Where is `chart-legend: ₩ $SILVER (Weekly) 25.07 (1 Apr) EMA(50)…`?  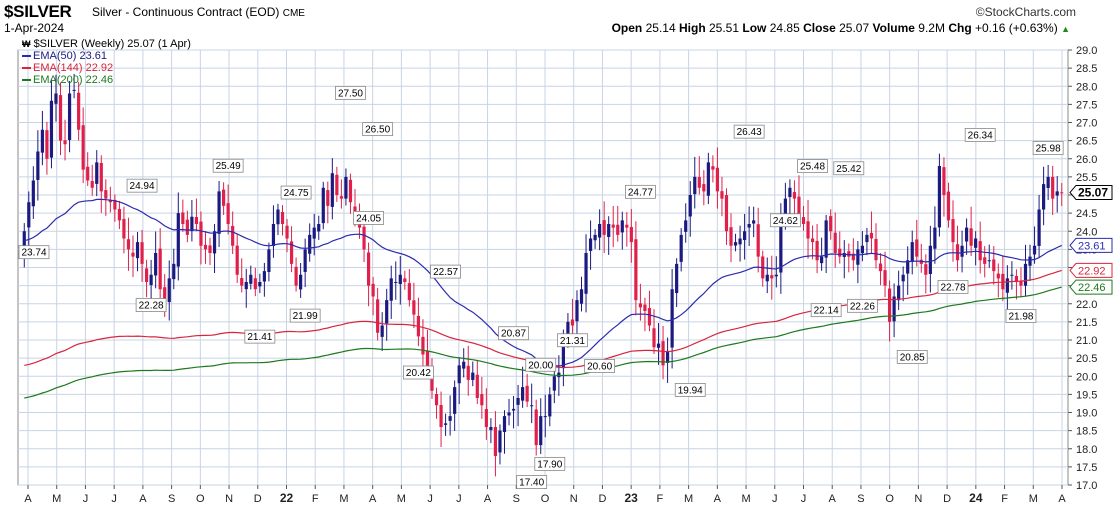
chart-legend: ₩ $SILVER (Weekly) 25.07 (1 Apr) EMA(50)… is located at coordinates (106, 62).